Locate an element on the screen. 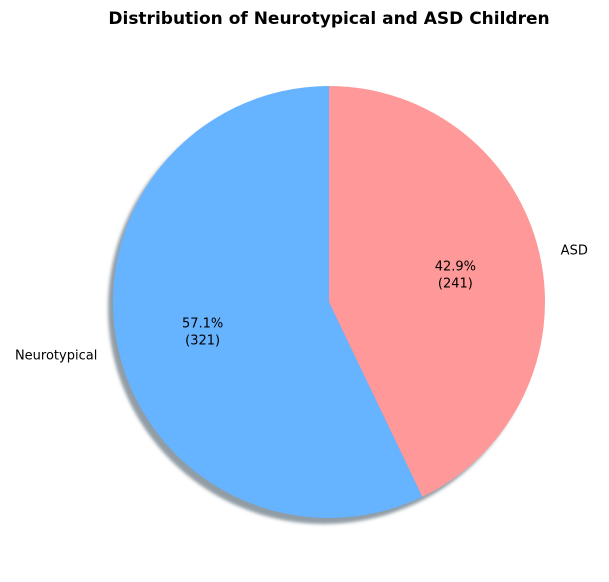  pie-percent-neurotypical: 57.1% is located at coordinates (202, 324).